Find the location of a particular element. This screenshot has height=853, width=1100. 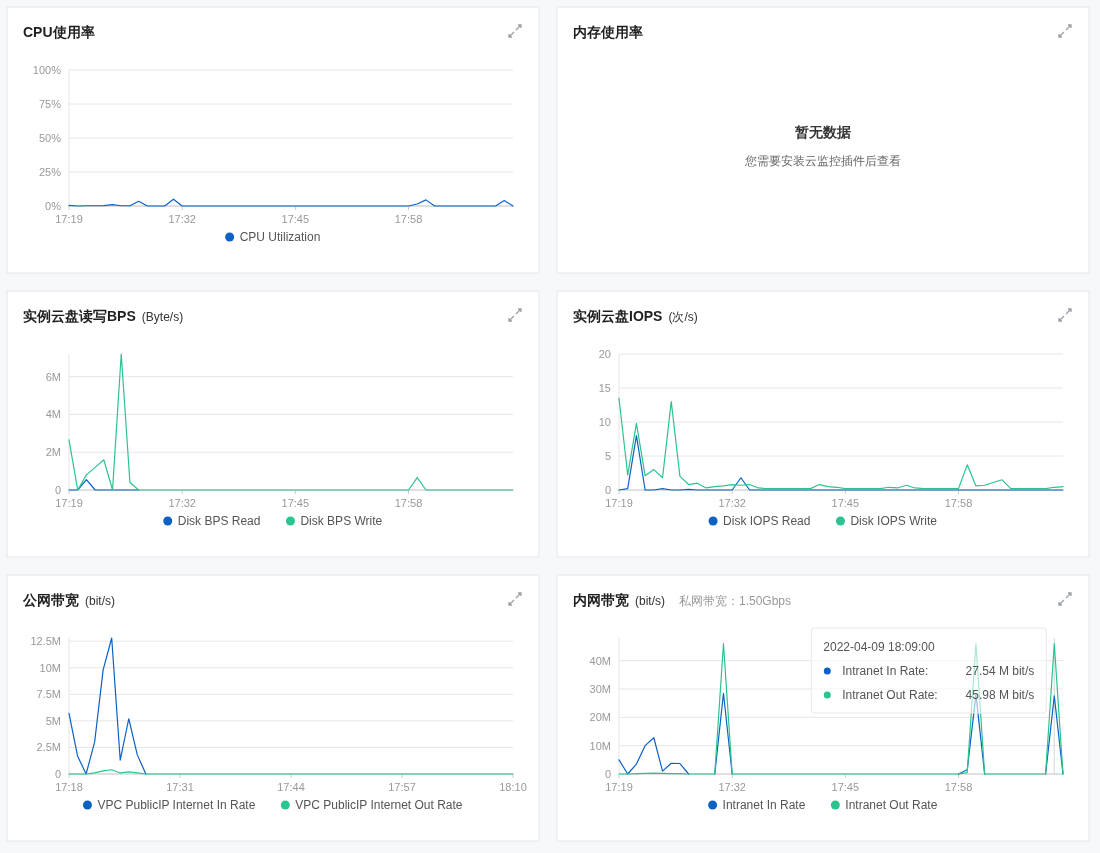

y-tick-label: 20M is located at coordinates (600, 717).